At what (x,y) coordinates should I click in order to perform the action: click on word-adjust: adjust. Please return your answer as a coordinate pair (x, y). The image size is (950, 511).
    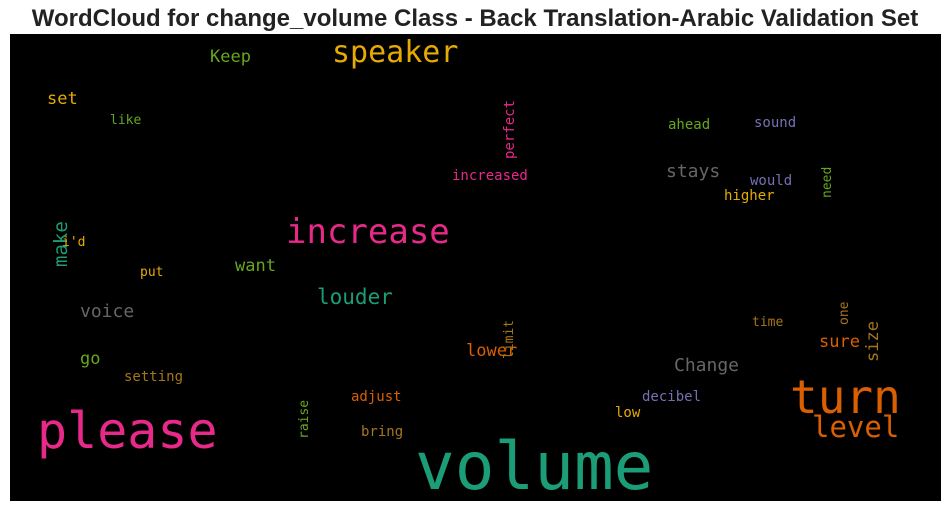
    Looking at the image, I should click on (376, 397).